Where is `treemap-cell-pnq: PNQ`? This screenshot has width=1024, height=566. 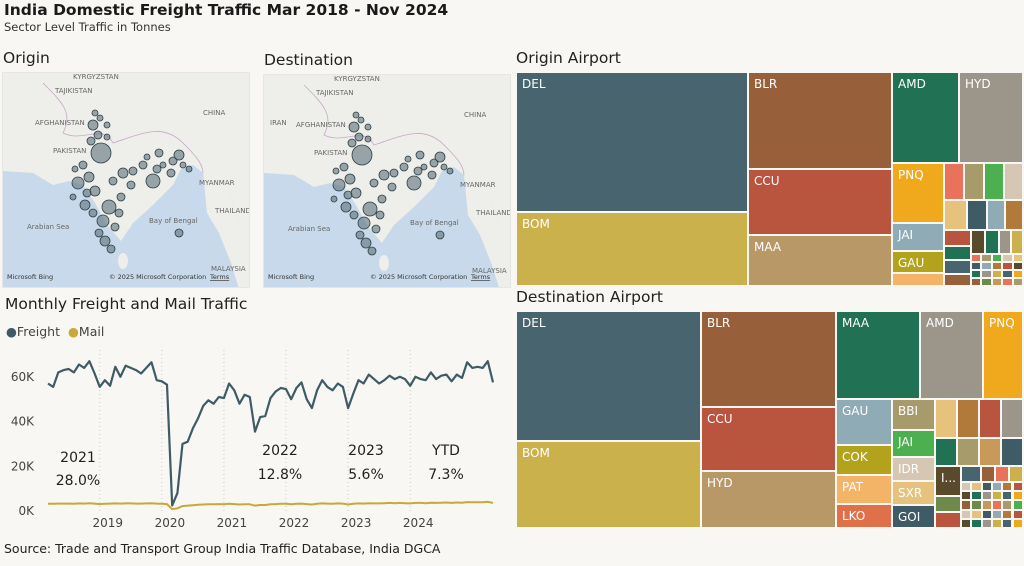 treemap-cell-pnq: PNQ is located at coordinates (1003, 355).